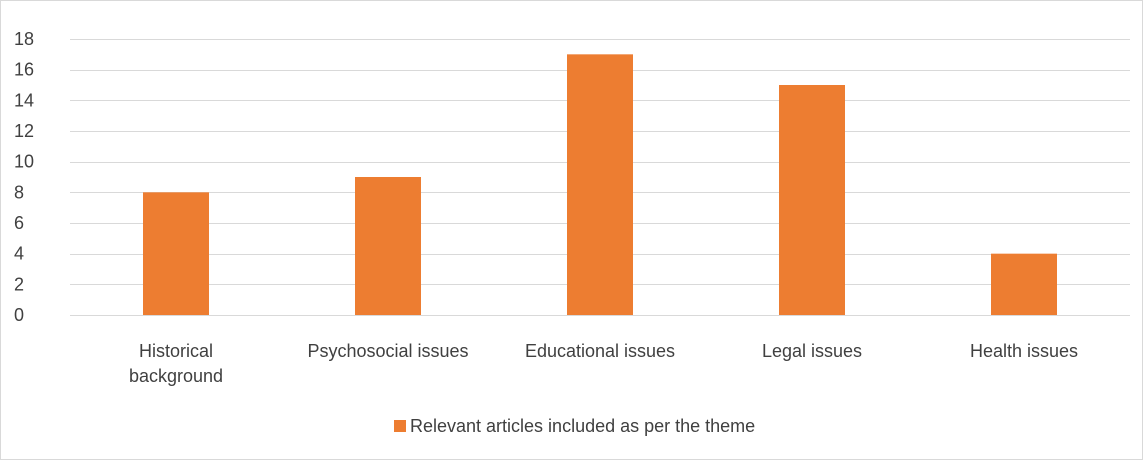 The image size is (1145, 462). Describe the element at coordinates (176, 351) in the screenshot. I see `x-category-label-line: Historical` at that location.